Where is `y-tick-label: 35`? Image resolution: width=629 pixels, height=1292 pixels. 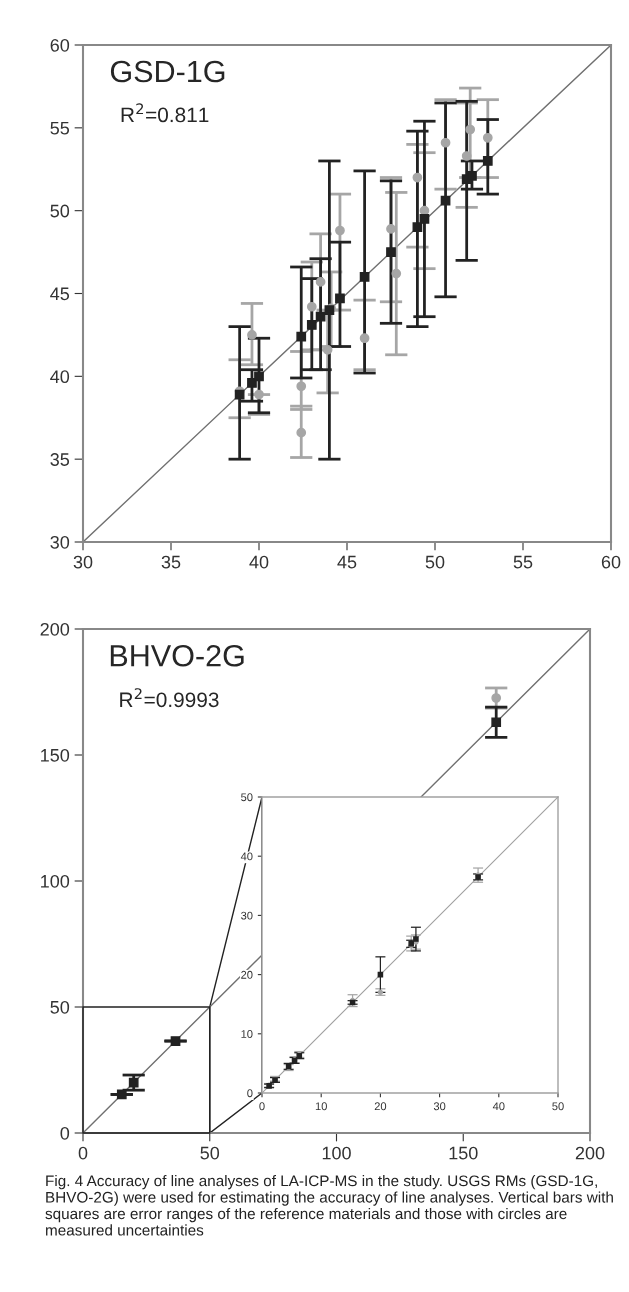
y-tick-label: 35 is located at coordinates (60, 459).